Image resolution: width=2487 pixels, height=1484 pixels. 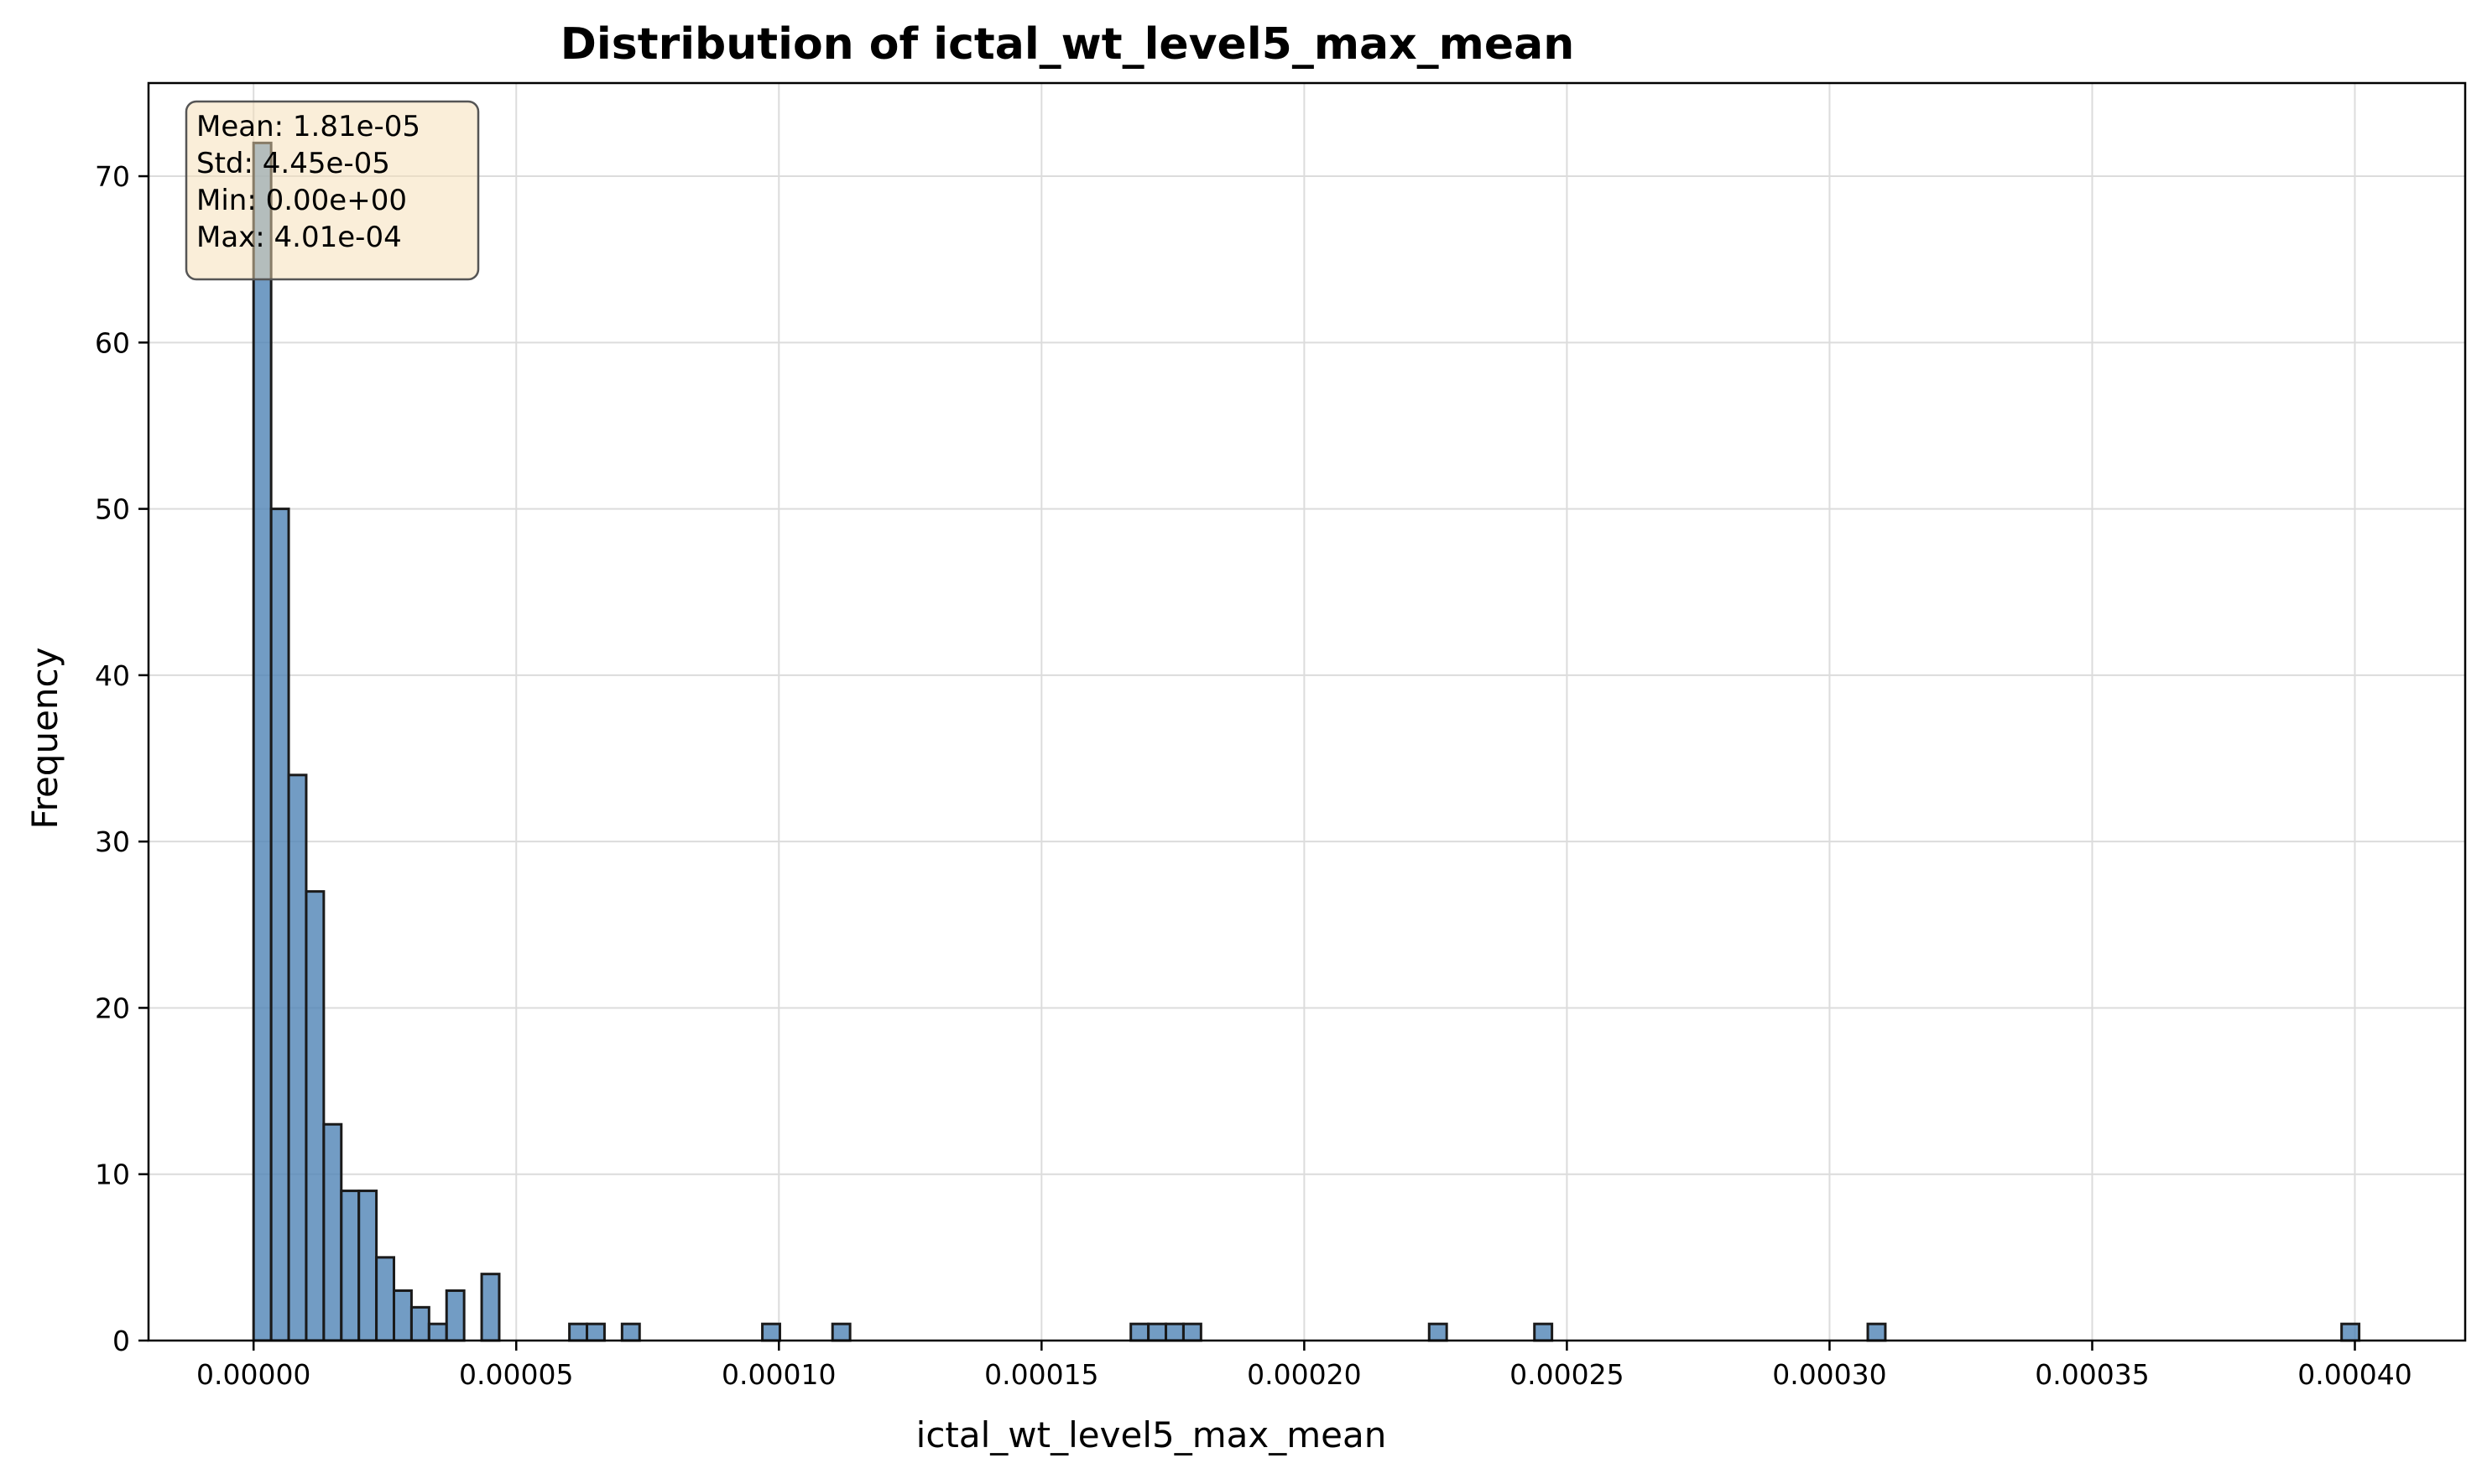 I want to click on stats-box-background, so click(x=332, y=190).